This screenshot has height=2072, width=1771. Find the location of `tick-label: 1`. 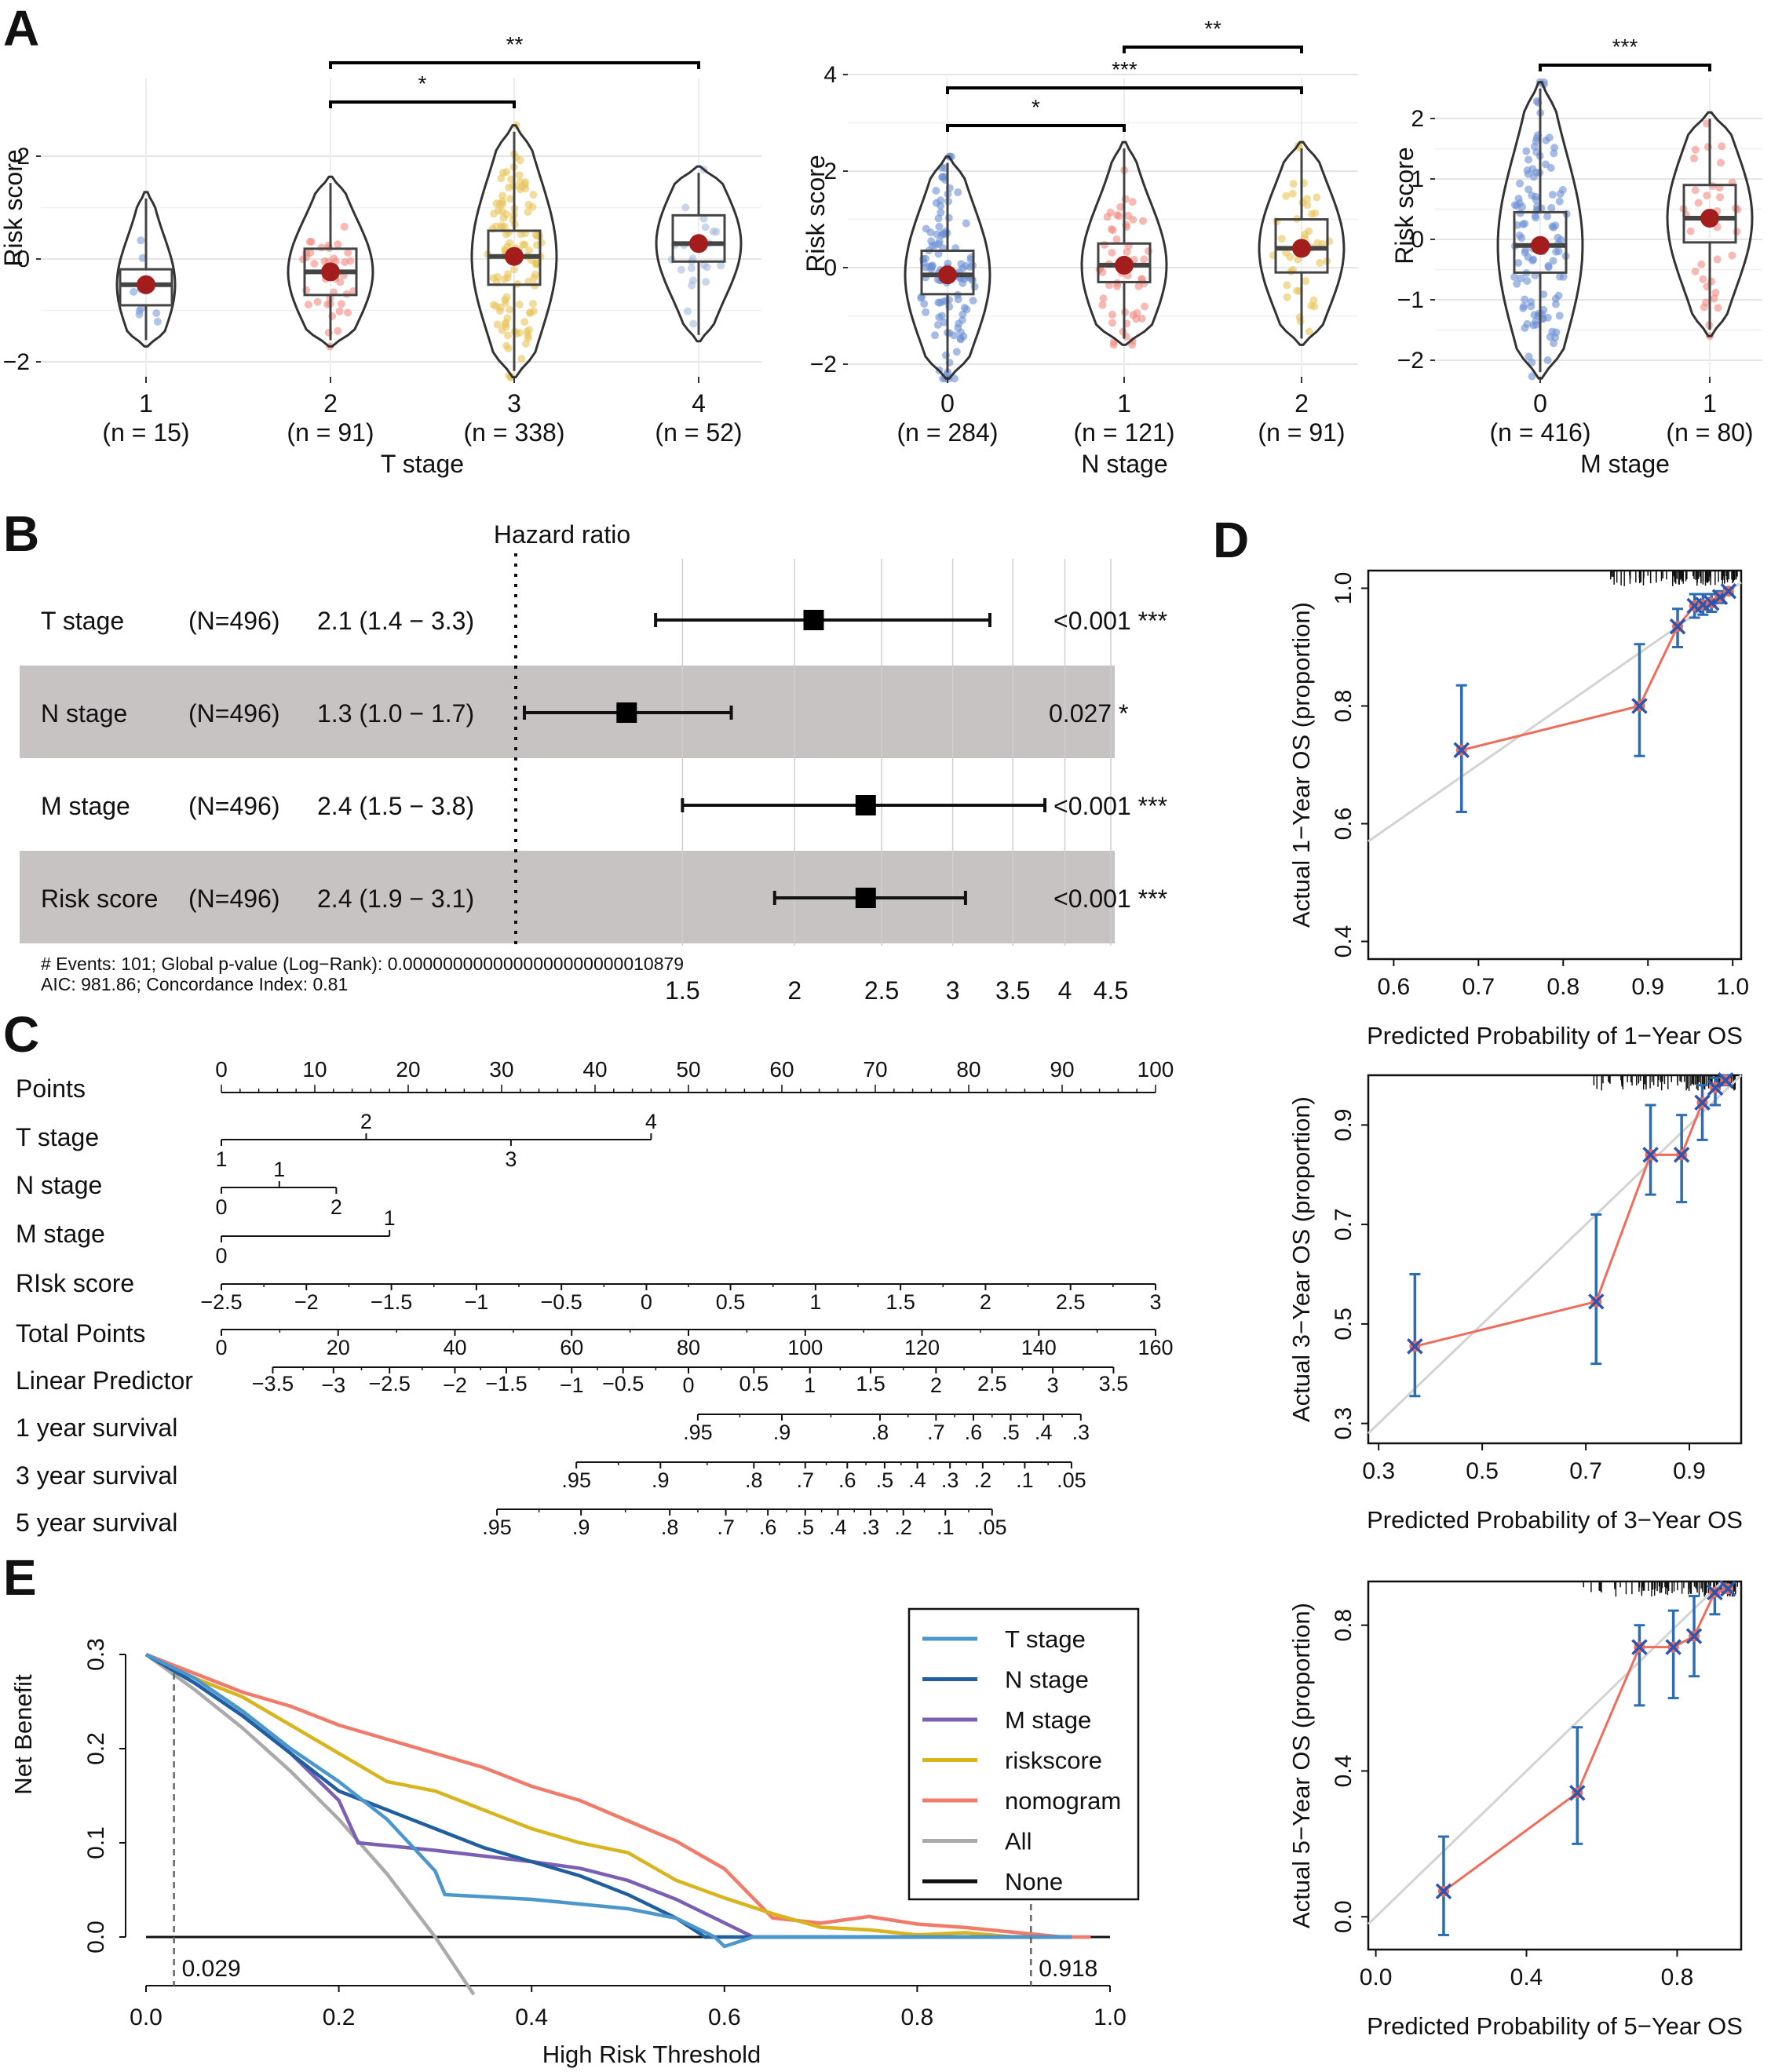

tick-label: 1 is located at coordinates (815, 1302).